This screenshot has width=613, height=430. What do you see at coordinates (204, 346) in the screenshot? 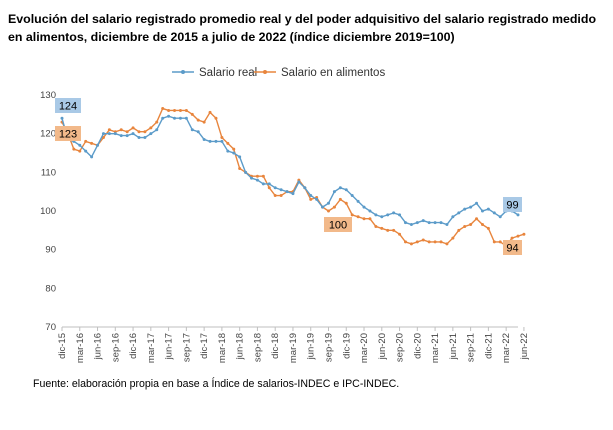
I see `x-tick-label: dic-17` at bounding box center [204, 346].